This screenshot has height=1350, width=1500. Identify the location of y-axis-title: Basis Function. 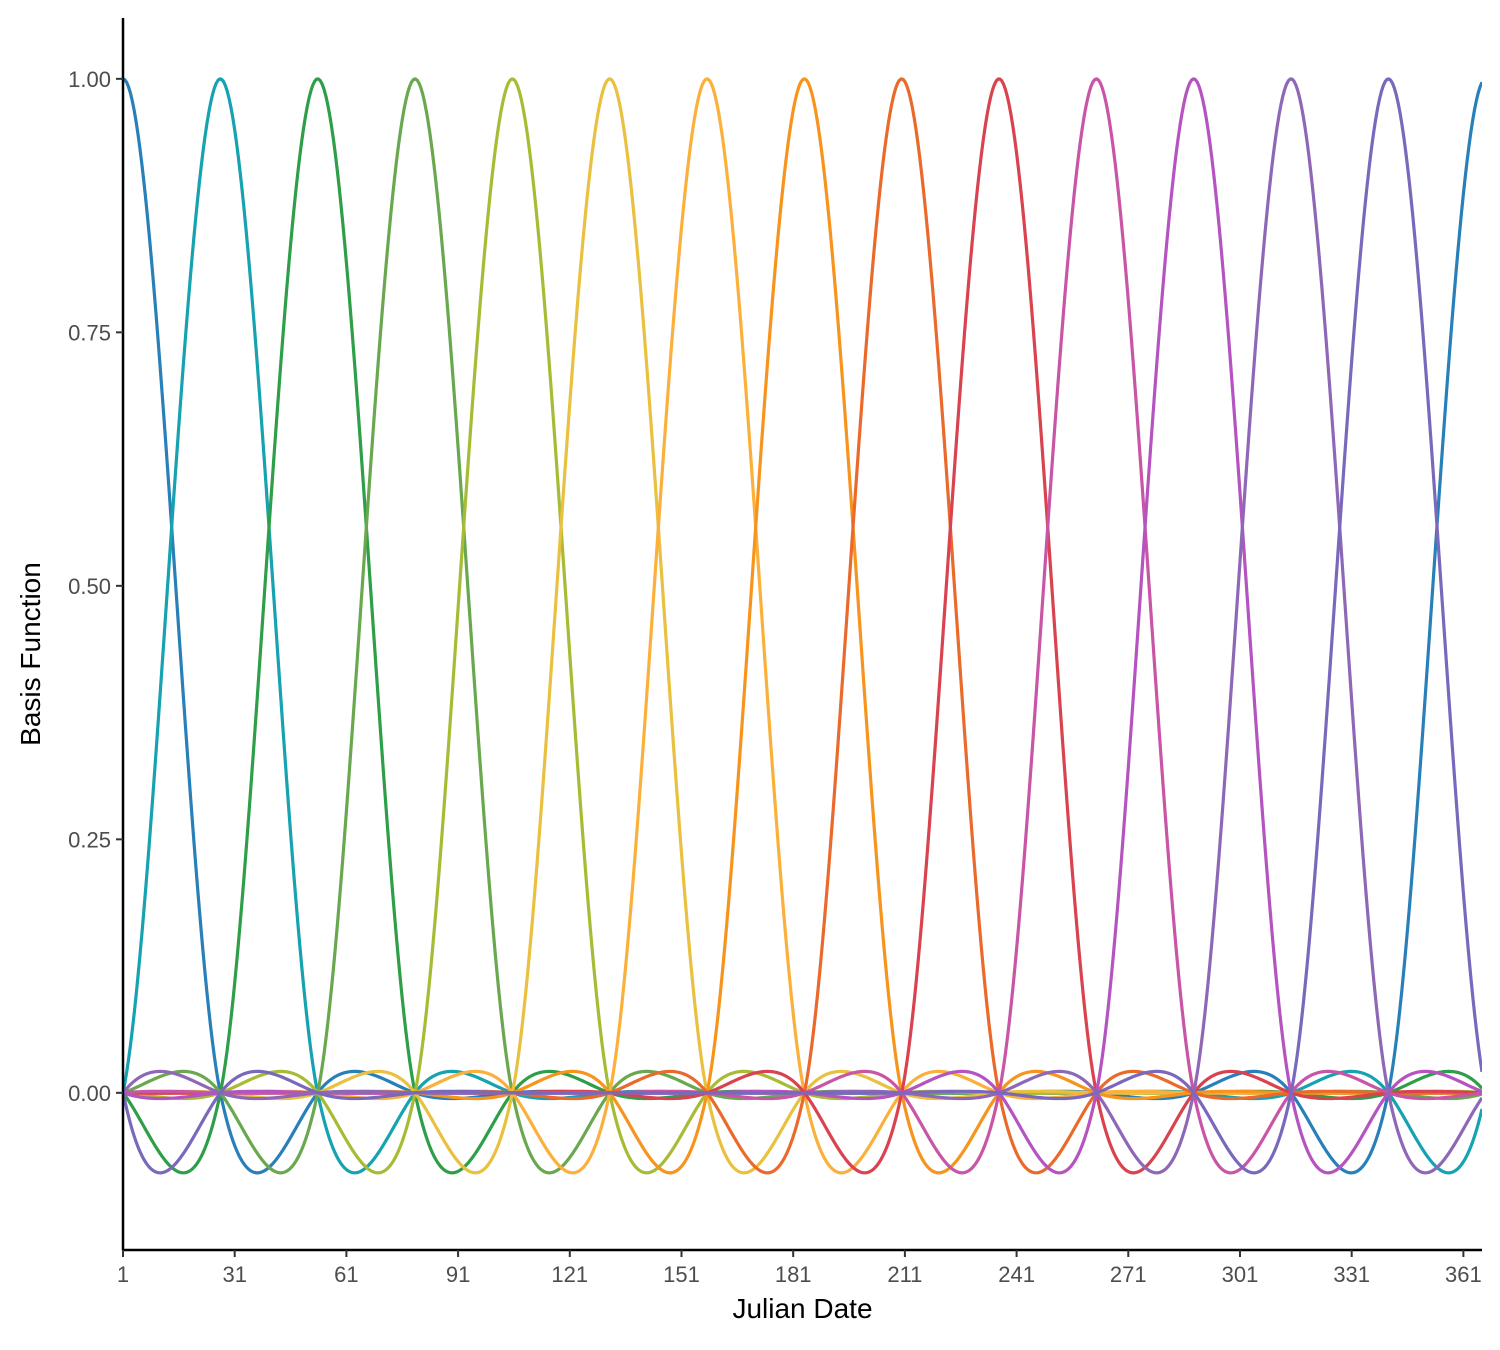
(30, 654).